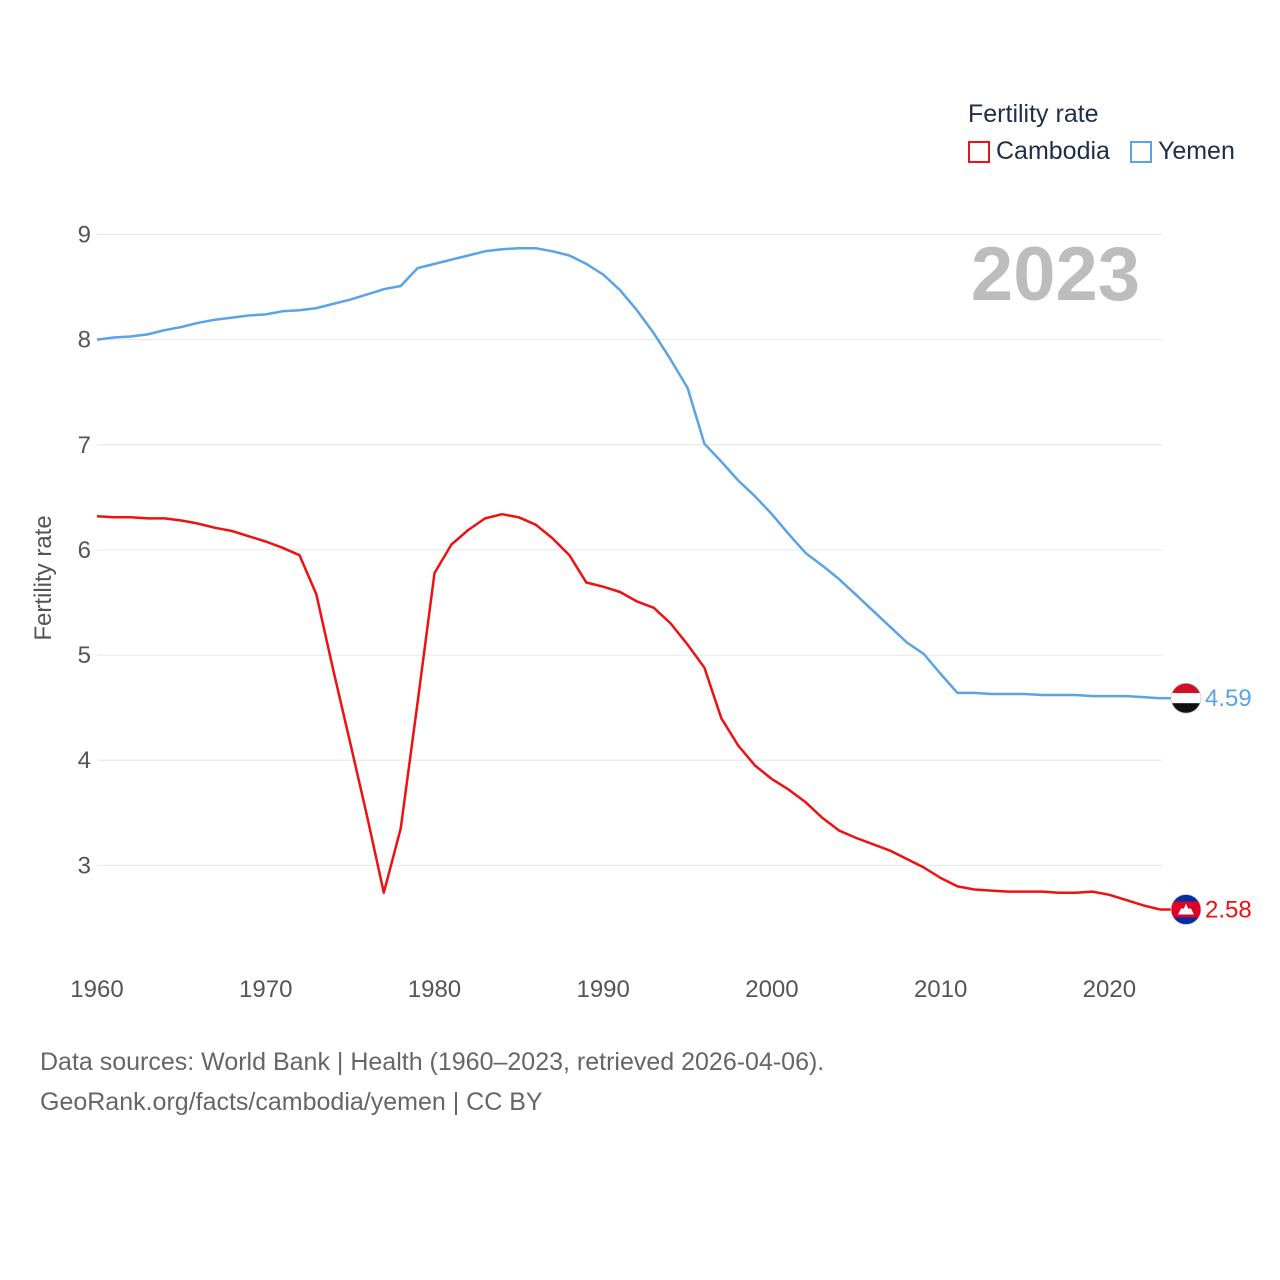  I want to click on sources-line-2: GeoRank.org/facts/cambodia/yemen | CC BY, so click(291, 1102).